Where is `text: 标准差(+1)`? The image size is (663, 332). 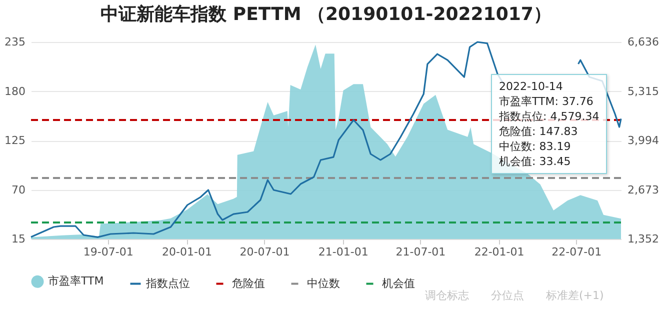
text: 标准差(+1) is located at coordinates (575, 295).